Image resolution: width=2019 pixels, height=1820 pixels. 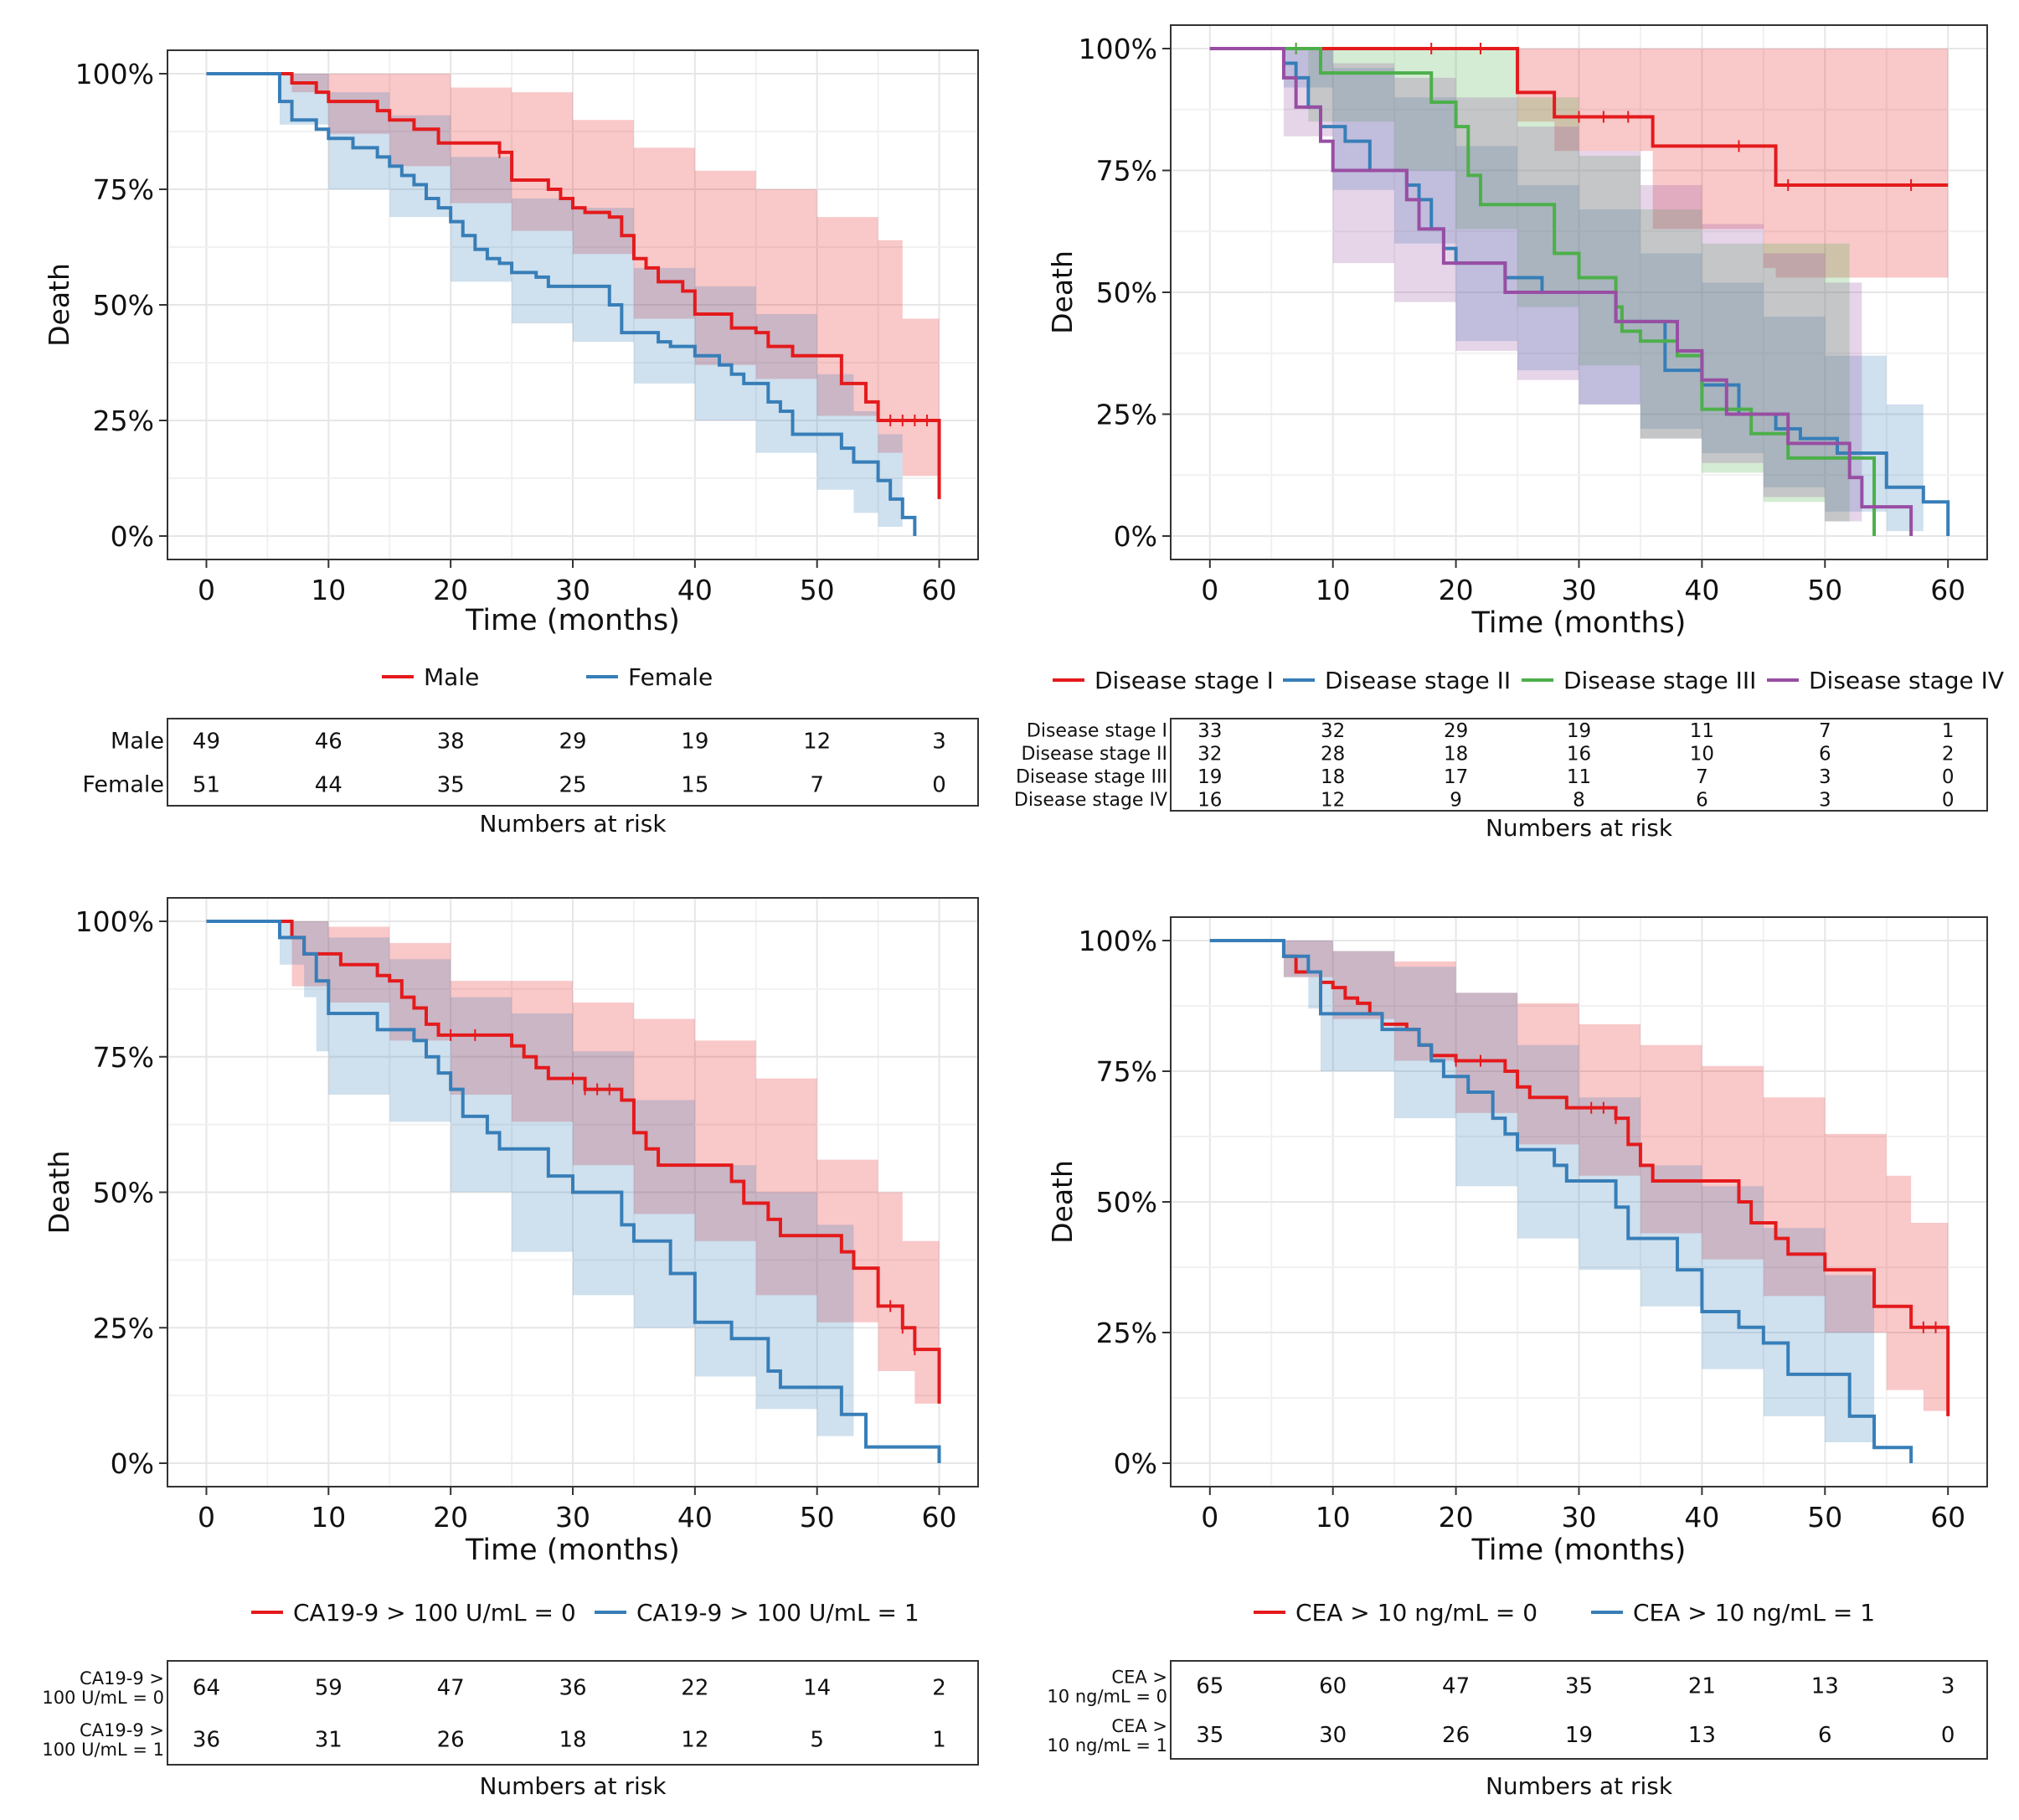 I want to click on risk-value: 65, so click(x=1209, y=1686).